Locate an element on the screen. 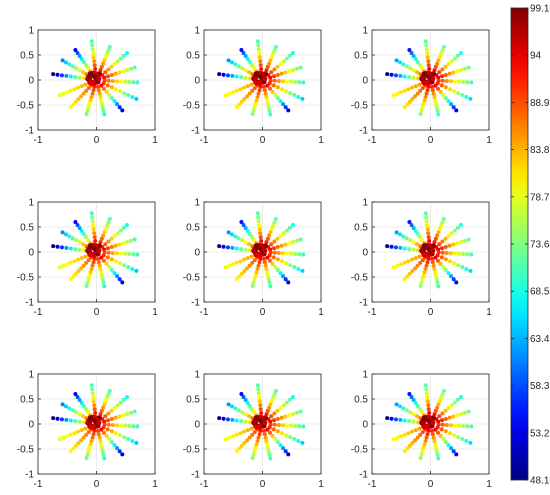  colorbar-tick-label: 48.1 is located at coordinates (540, 481).